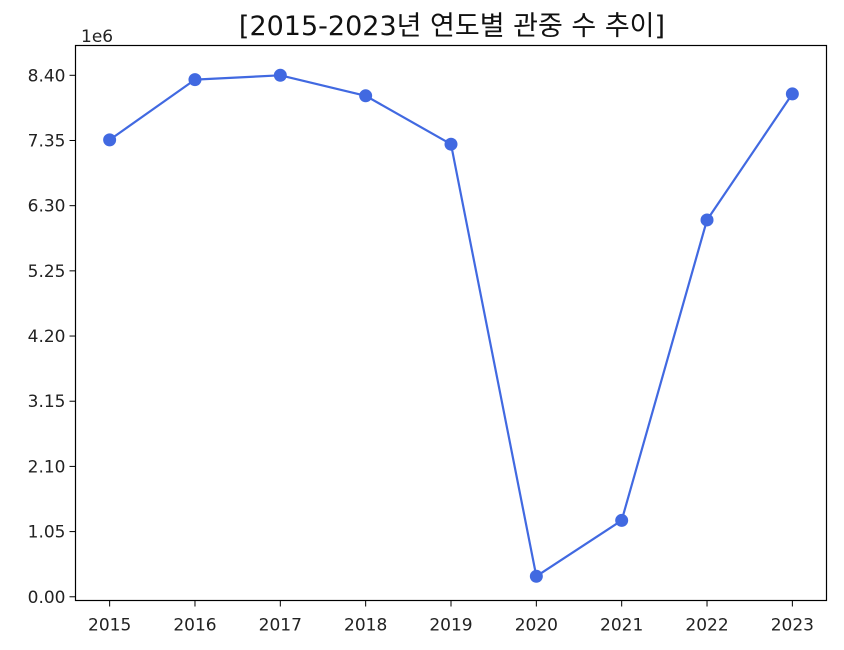 Image resolution: width=844 pixels, height=650 pixels. Describe the element at coordinates (280, 626) in the screenshot. I see `x-tick-label: 2017` at that location.